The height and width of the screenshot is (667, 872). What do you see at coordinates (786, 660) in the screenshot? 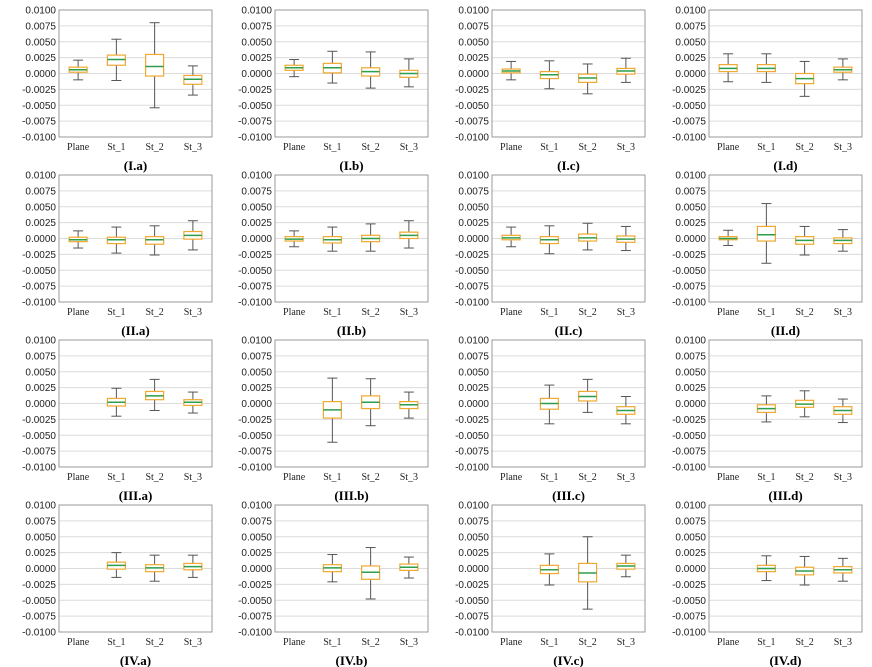
I see `panel-caption: (IV.d)` at bounding box center [786, 660].